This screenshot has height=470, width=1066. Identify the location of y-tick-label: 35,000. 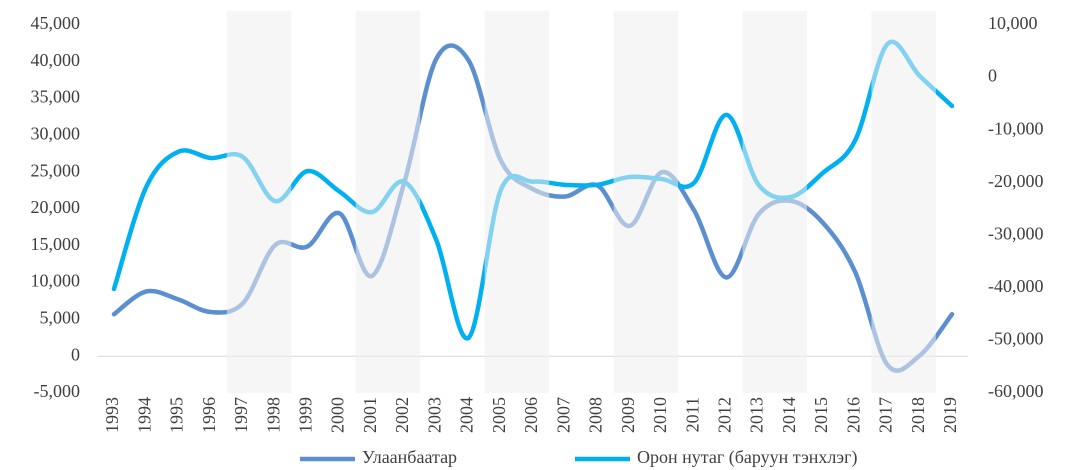
(56, 97).